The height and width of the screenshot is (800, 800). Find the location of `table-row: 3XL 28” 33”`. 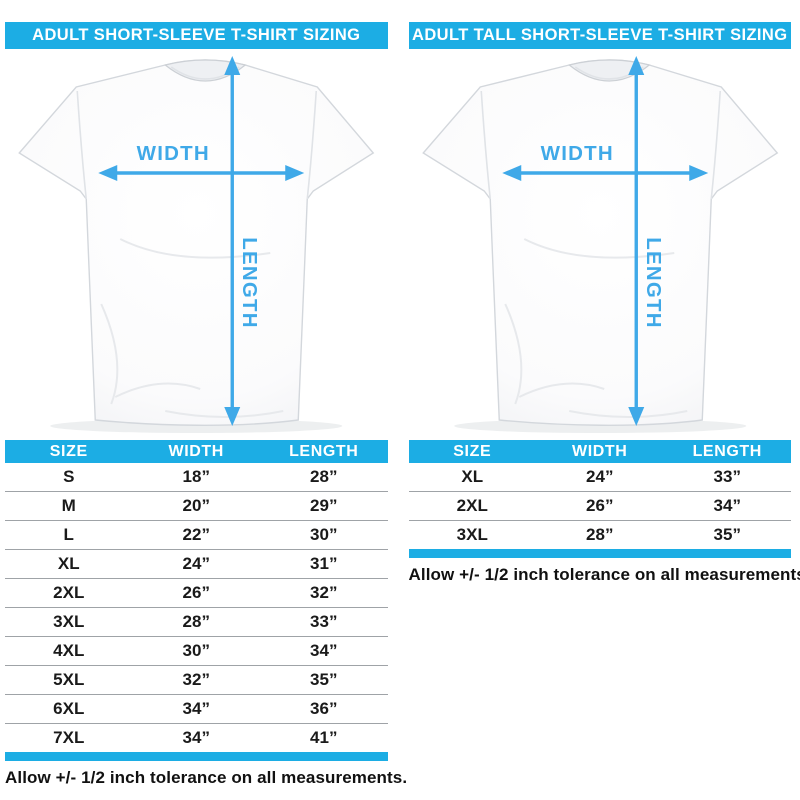

table-row: 3XL 28” 33” is located at coordinates (196, 622).